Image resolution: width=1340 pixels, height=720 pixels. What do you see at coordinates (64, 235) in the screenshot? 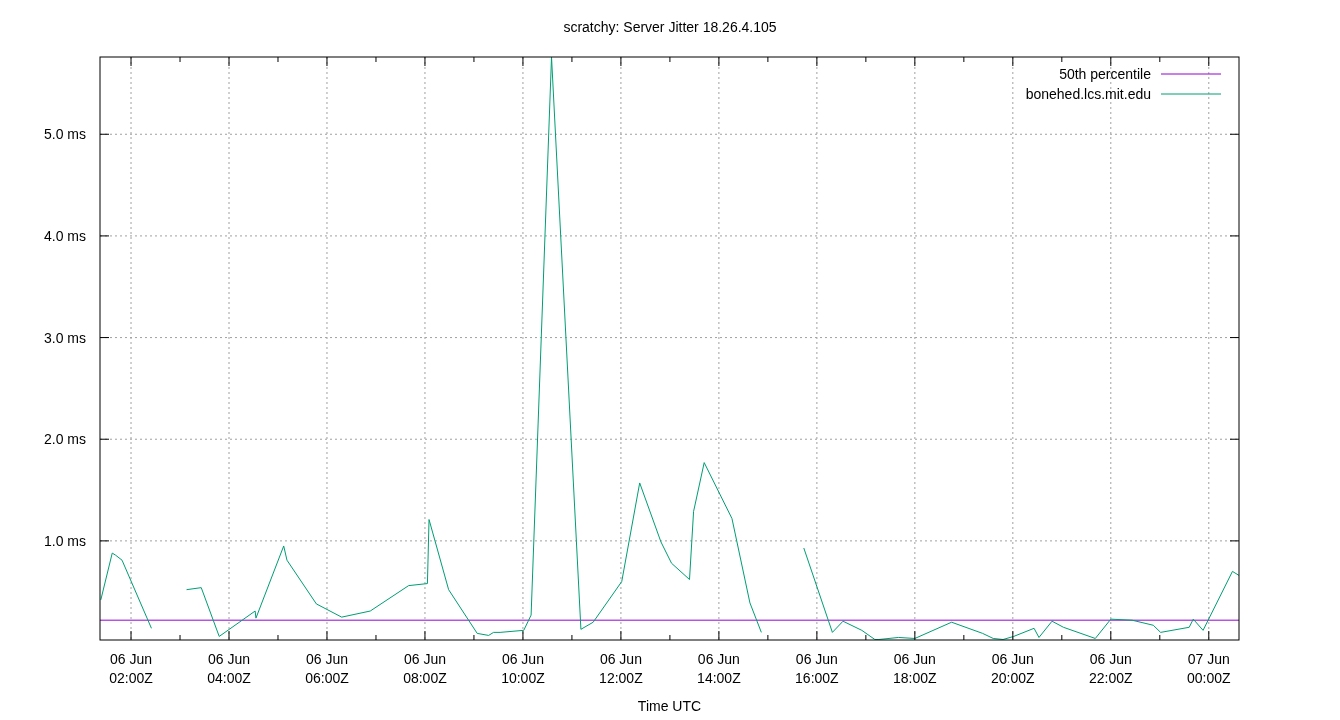
I see `y-tick-label: 4.0 ms` at bounding box center [64, 235].